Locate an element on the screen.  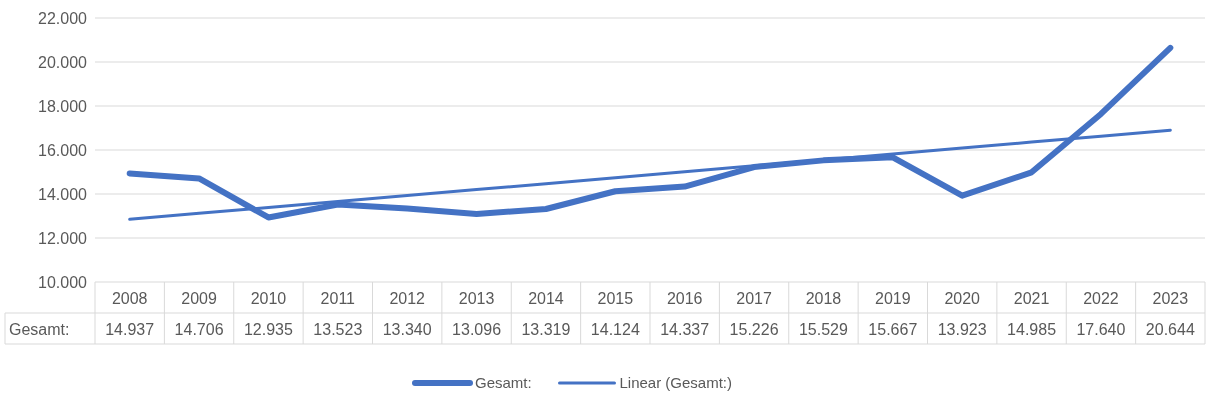
x-tick-label: 2021 is located at coordinates (1031, 298).